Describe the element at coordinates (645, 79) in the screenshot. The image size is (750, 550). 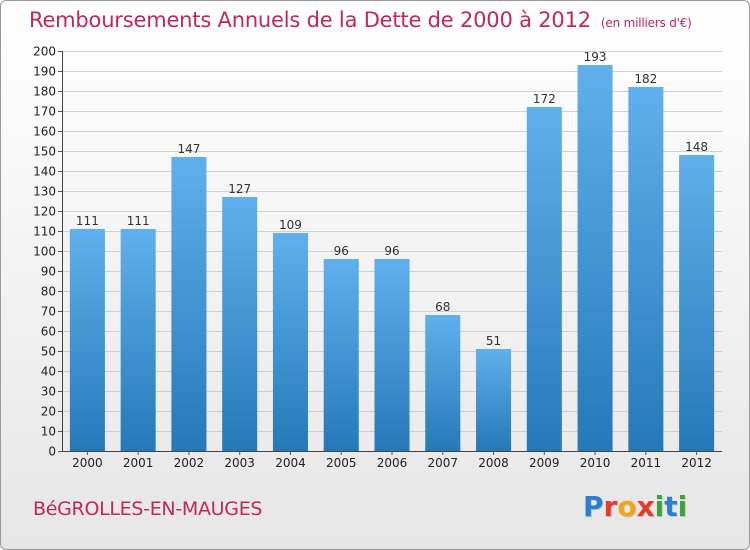
I see `value-label-2011: 182` at that location.